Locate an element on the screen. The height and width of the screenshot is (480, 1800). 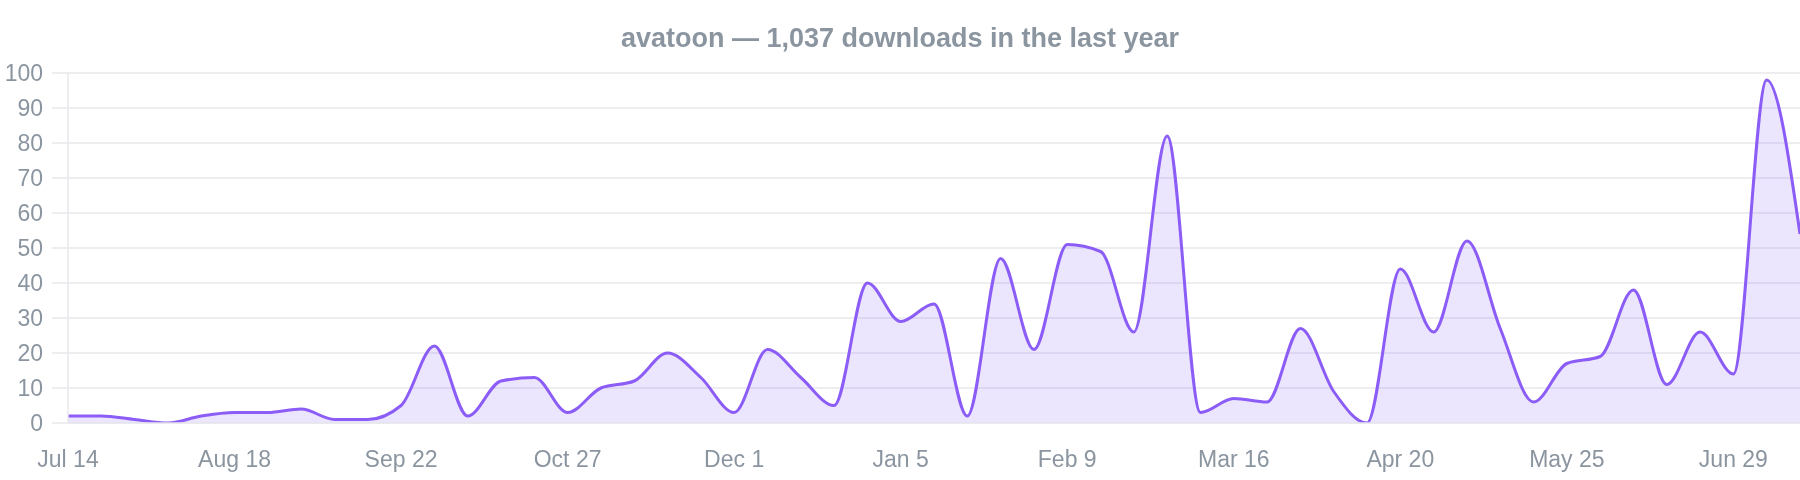
chart-title: avatoon — 1,037 downloads in the last year is located at coordinates (900, 38).